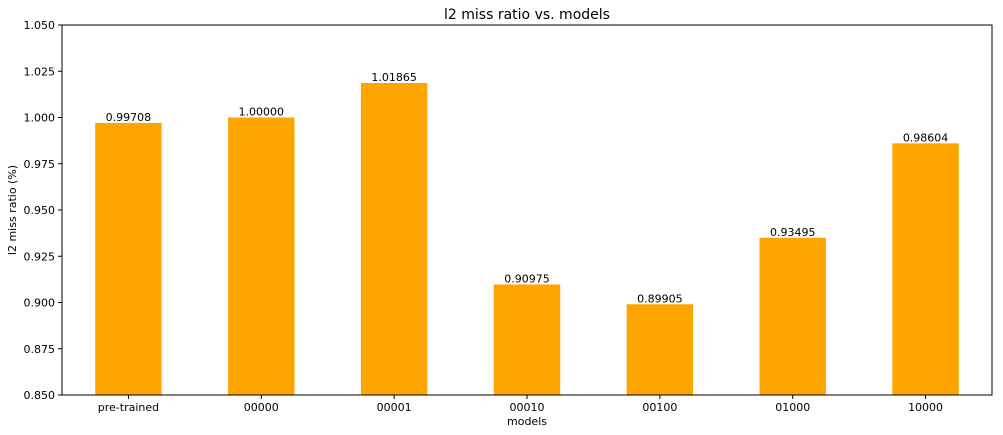  What do you see at coordinates (40, 71) in the screenshot?
I see `y-tick-label-1.025: 1.025` at bounding box center [40, 71].